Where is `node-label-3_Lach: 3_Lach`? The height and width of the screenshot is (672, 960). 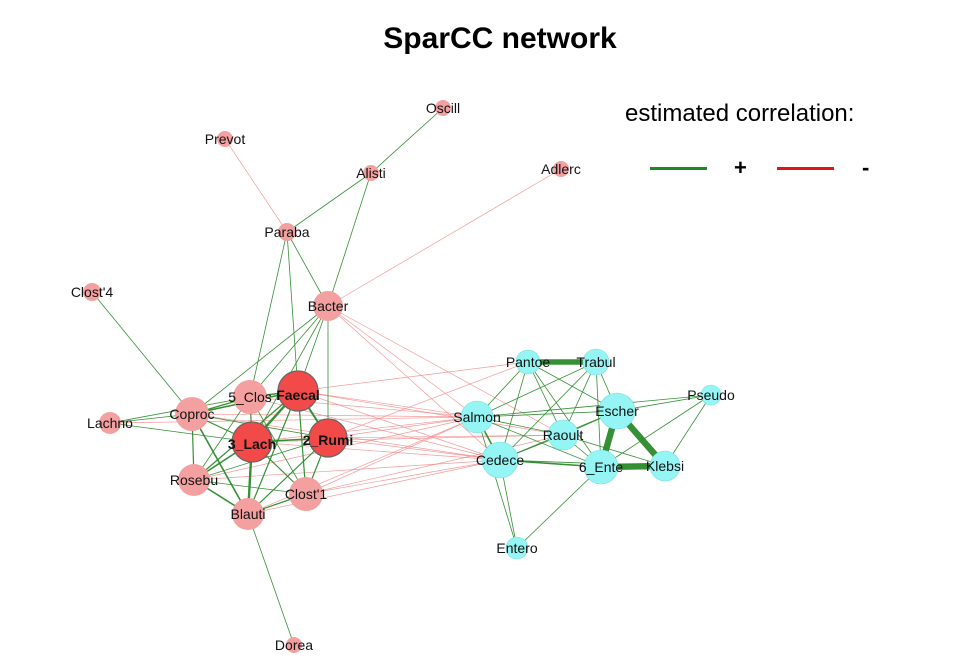 node-label-3_Lach: 3_Lach is located at coordinates (252, 444).